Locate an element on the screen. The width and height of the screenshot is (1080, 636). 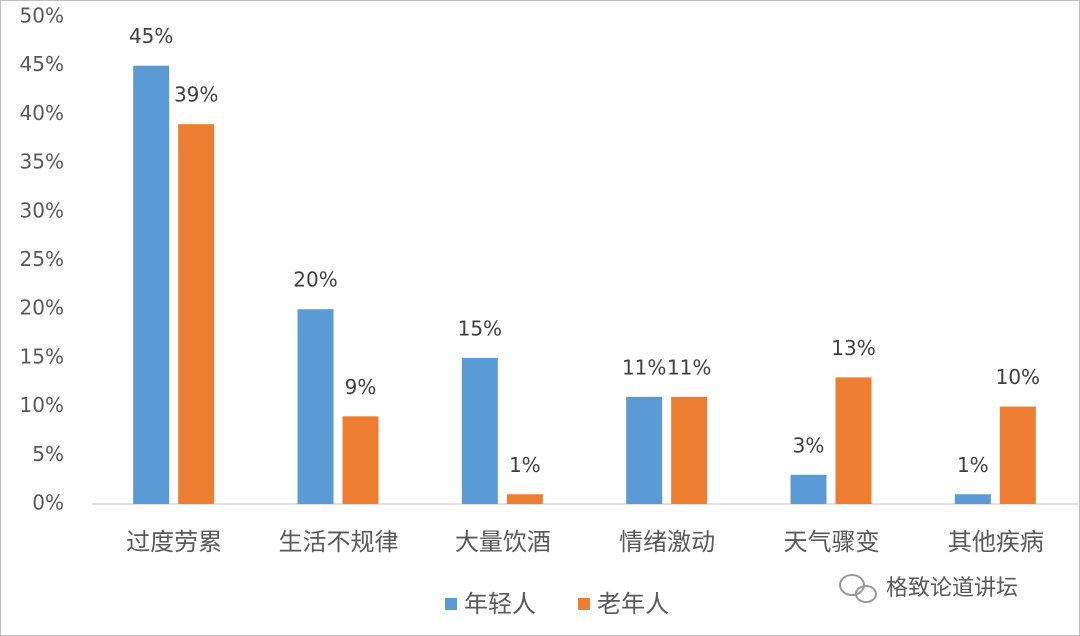
watermark-icon is located at coordinates (858, 588).